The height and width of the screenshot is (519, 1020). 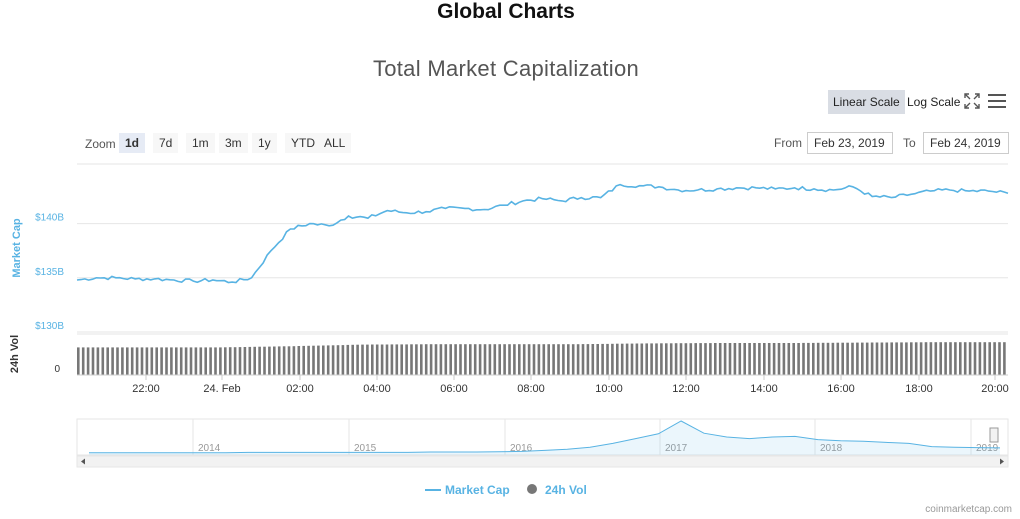 What do you see at coordinates (477, 490) in the screenshot?
I see `legend-item-market-cap: Market Cap` at bounding box center [477, 490].